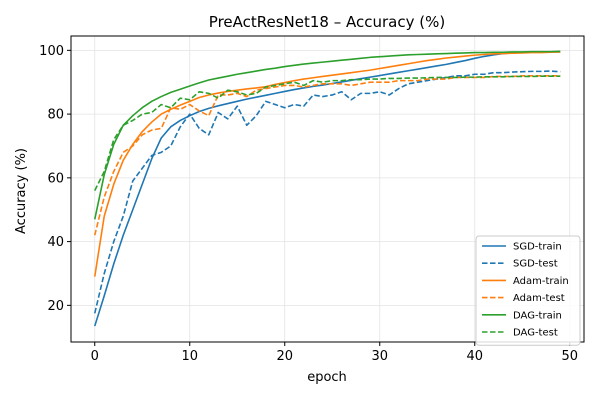 The width and height of the screenshot is (600, 400). What do you see at coordinates (21, 191) in the screenshot?
I see `y-axis-label: Accuracy (%)` at bounding box center [21, 191].